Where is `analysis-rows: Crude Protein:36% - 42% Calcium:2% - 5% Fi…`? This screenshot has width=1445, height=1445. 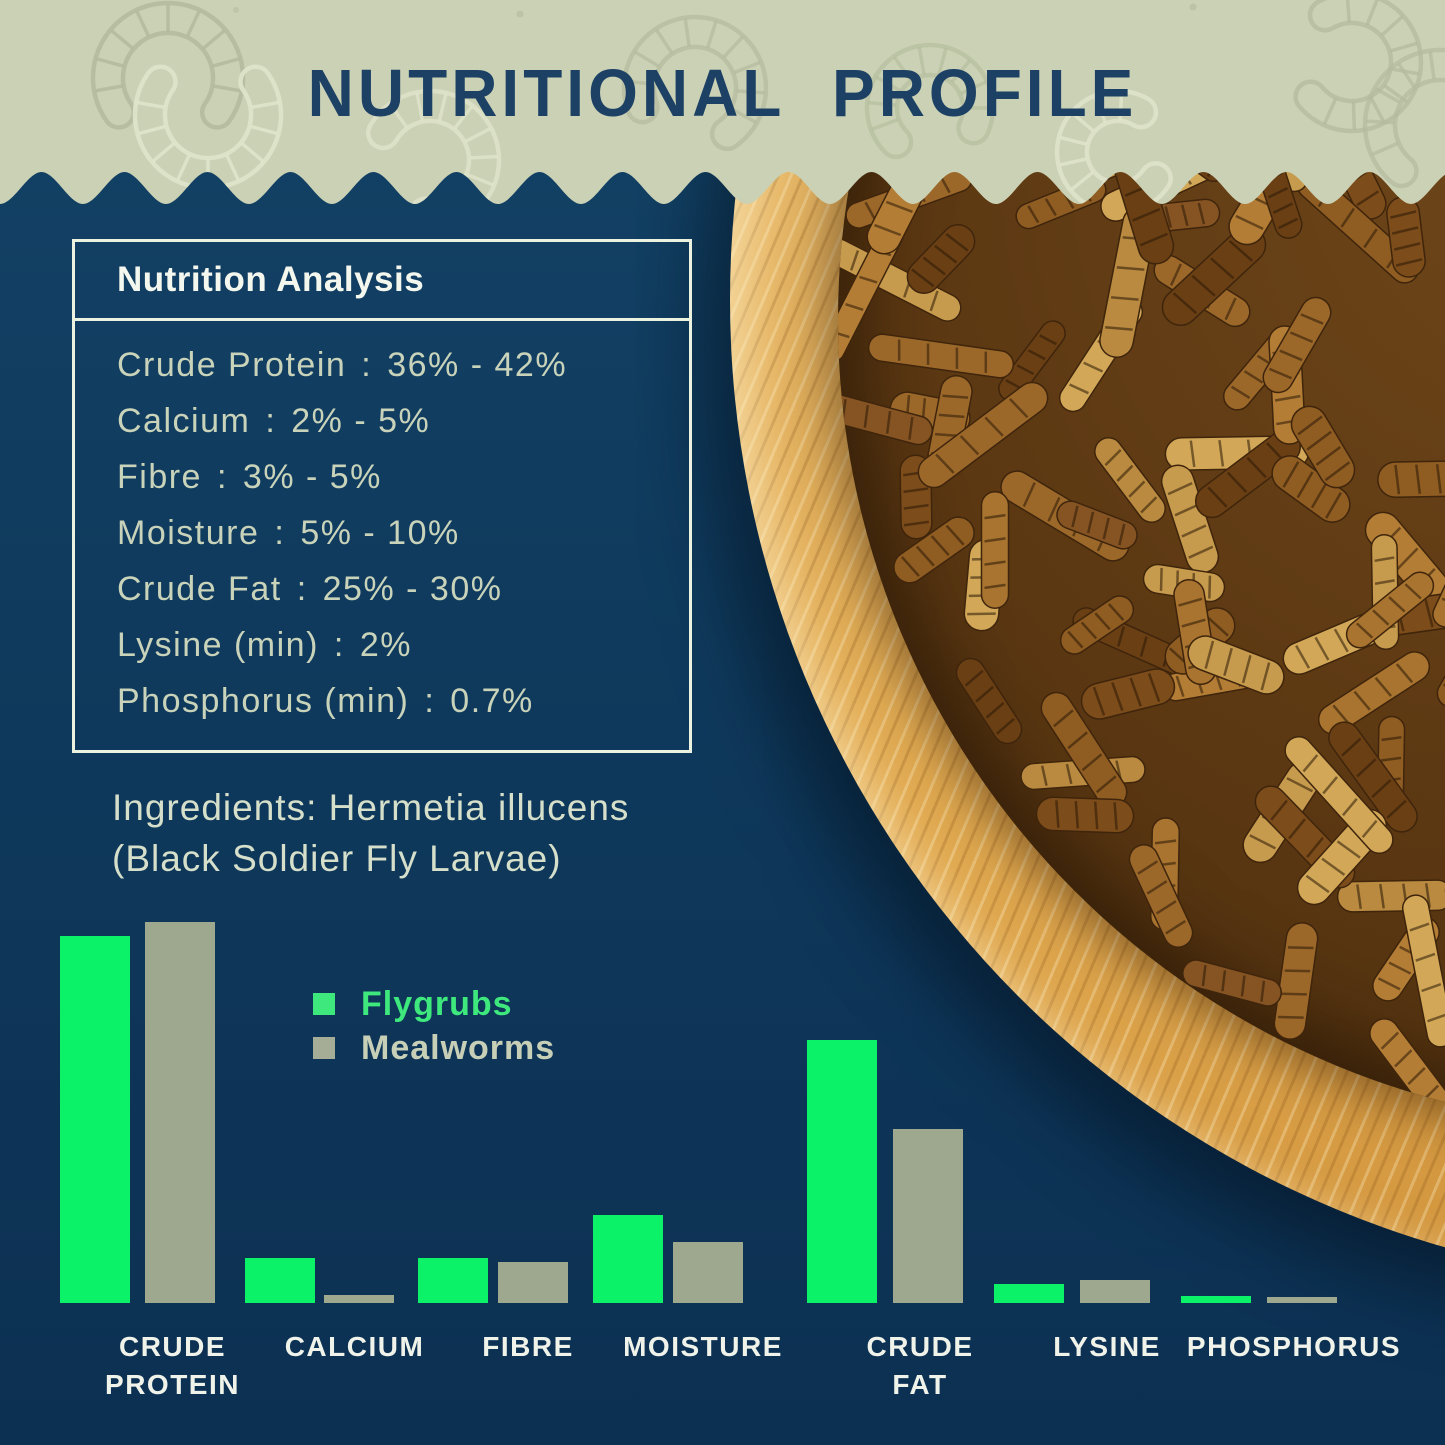 analysis-rows: Crude Protein:36% - 42% Calcium:2% - 5% Fi… is located at coordinates (382, 525).